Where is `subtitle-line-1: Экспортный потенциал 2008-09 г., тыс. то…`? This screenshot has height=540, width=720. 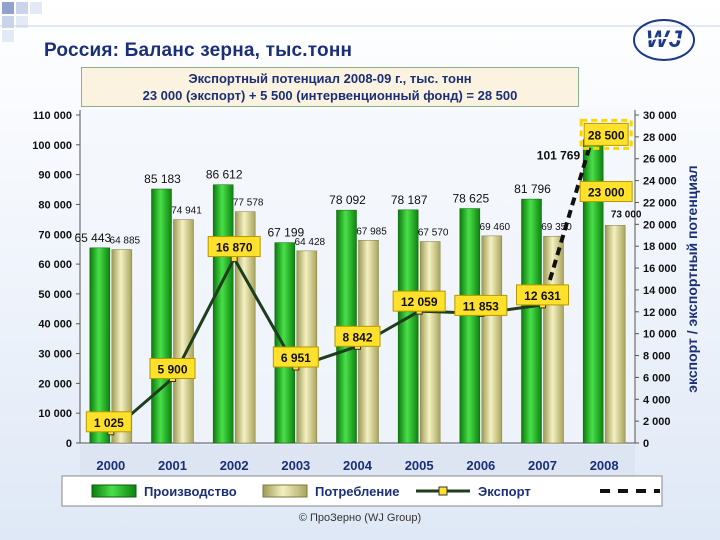
subtitle-line-1: Экспортный потенциал 2008-09 г., тыс. то… is located at coordinates (330, 78).